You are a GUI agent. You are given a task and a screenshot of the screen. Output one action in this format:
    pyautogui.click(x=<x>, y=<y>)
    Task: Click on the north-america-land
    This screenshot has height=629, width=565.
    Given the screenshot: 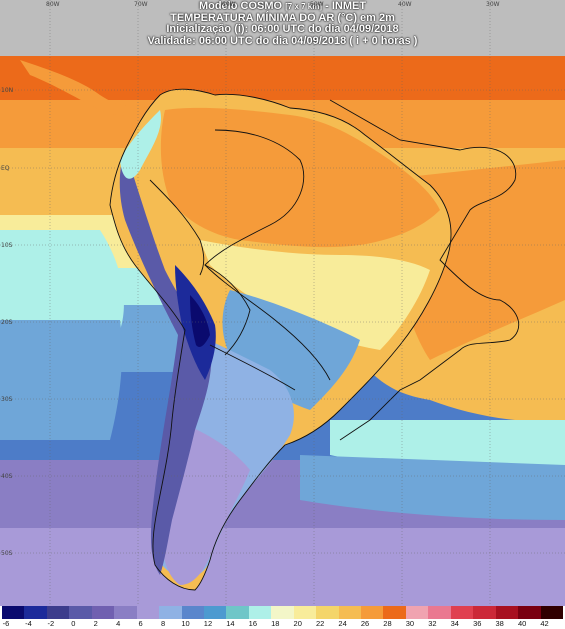 What is the action you would take?
    pyautogui.click(x=282, y=28)
    